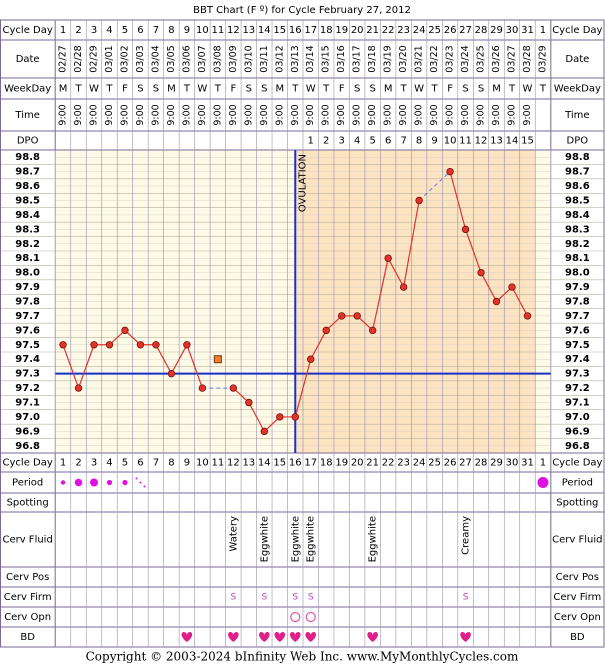  Describe the element at coordinates (27, 273) in the screenshot. I see `y-tick-label: 98.0` at that location.